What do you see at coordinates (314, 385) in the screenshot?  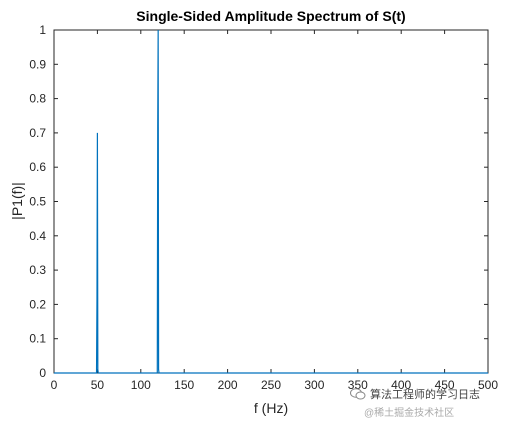 I see `x-tick-label: 300` at bounding box center [314, 385].